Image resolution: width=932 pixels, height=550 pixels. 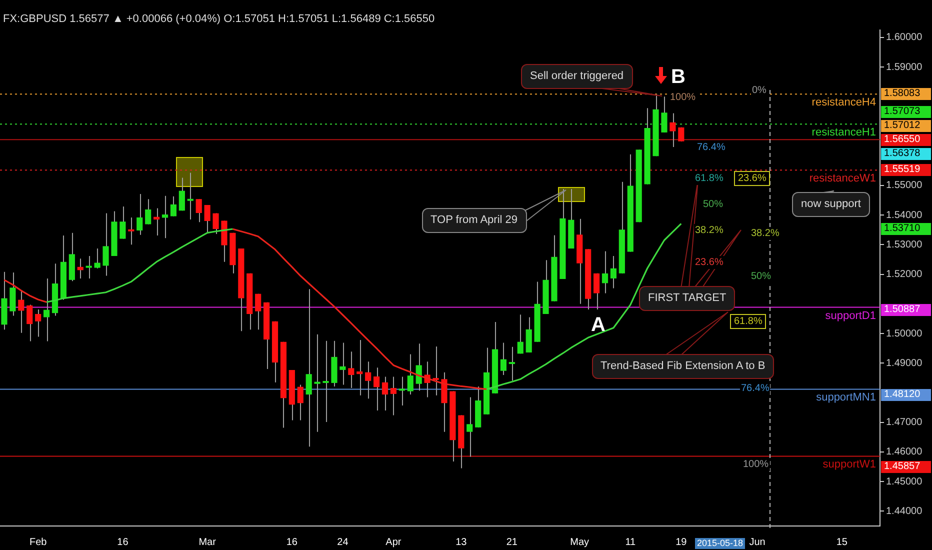 What do you see at coordinates (906, 170) in the screenshot?
I see `text: 1.55519` at bounding box center [906, 170].